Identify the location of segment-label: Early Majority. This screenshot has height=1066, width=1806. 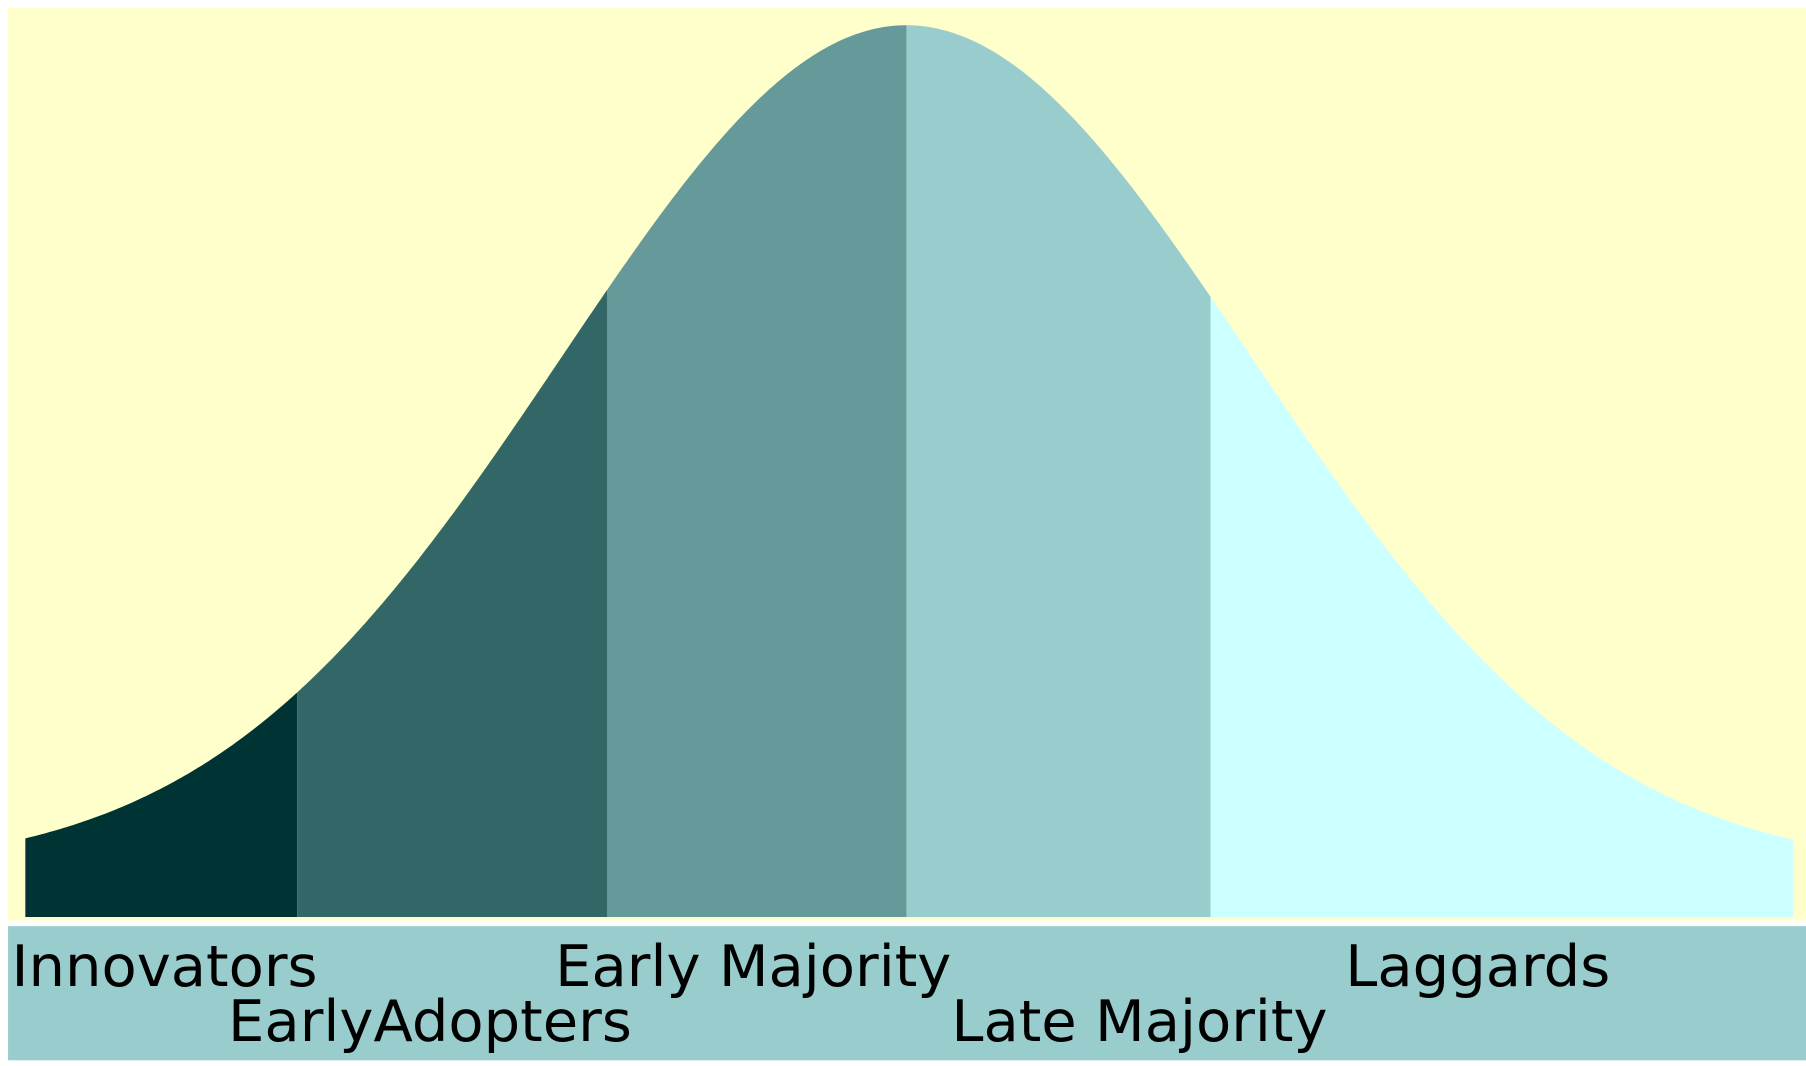
(753, 966).